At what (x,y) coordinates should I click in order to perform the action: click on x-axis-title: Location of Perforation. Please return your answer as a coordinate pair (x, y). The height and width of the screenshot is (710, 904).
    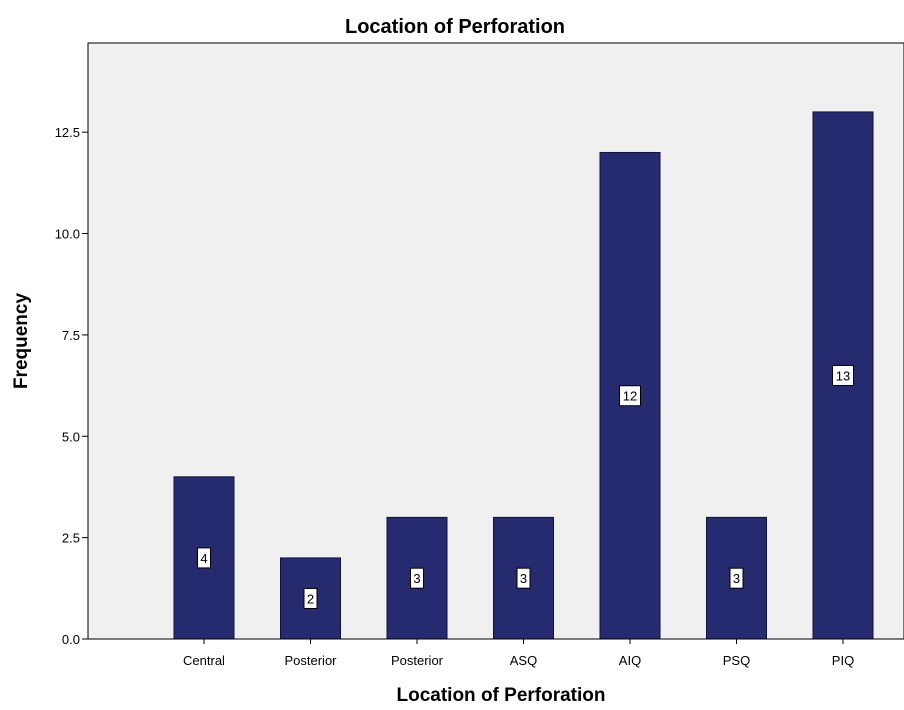
    Looking at the image, I should click on (501, 695).